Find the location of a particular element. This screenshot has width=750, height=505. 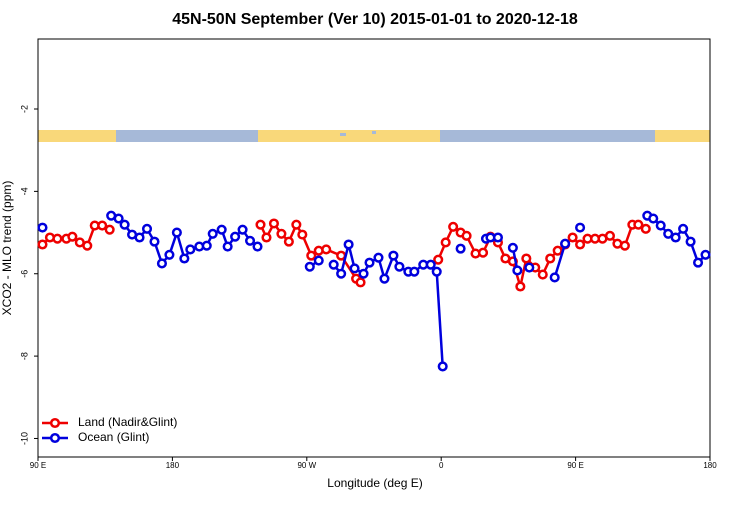

y-tick-label: -10 is located at coordinates (24, 438).